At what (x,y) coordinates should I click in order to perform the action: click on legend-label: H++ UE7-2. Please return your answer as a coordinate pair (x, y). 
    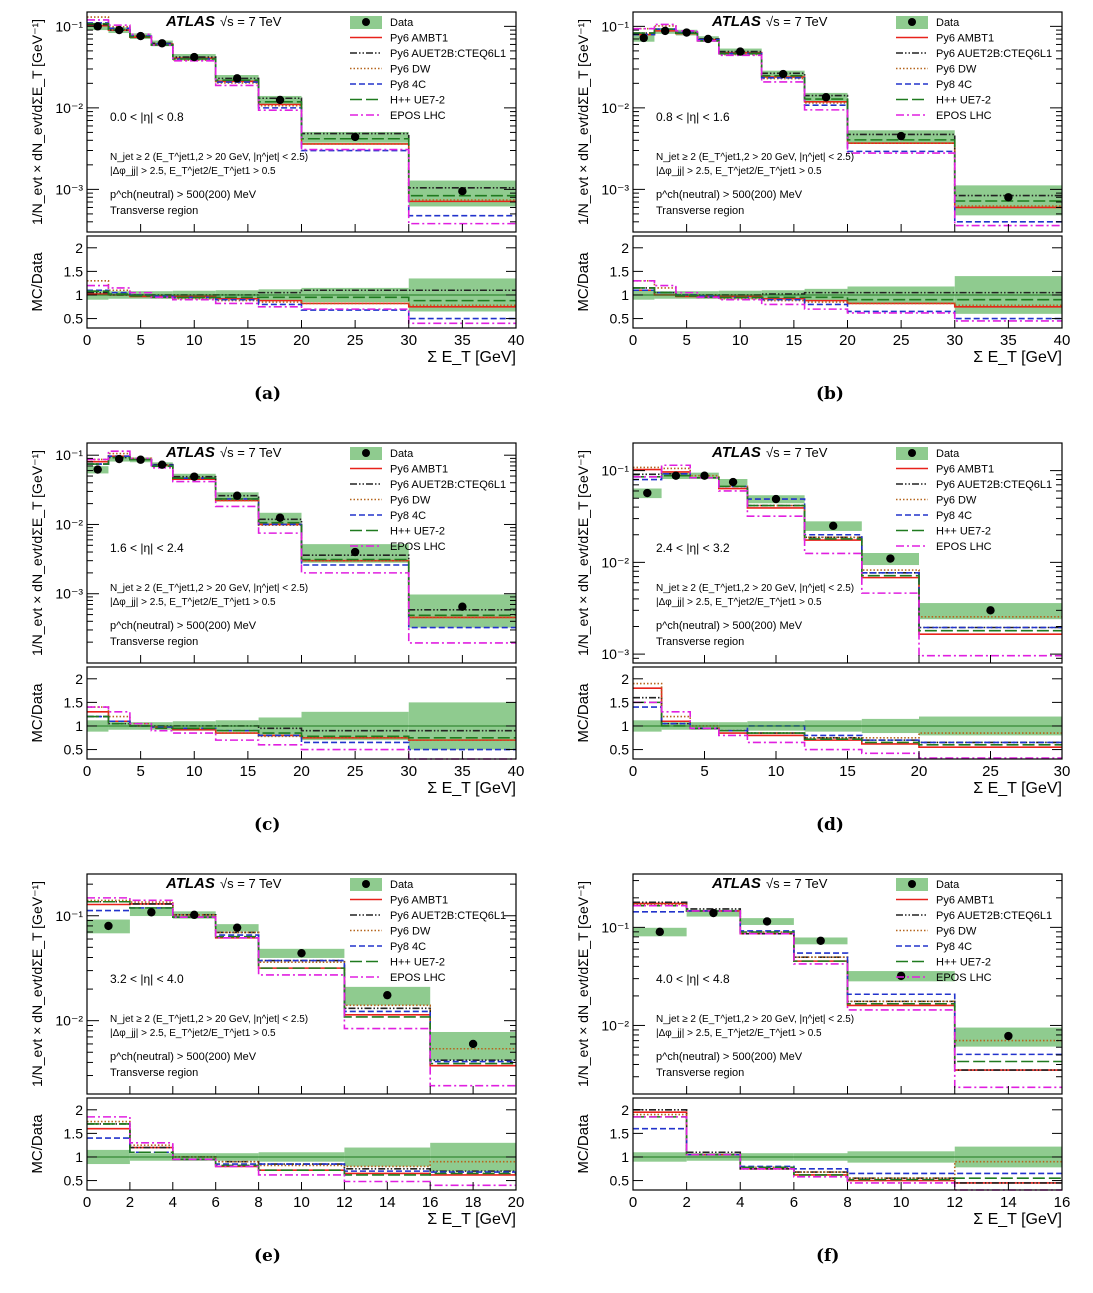
    Looking at the image, I should click on (417, 532).